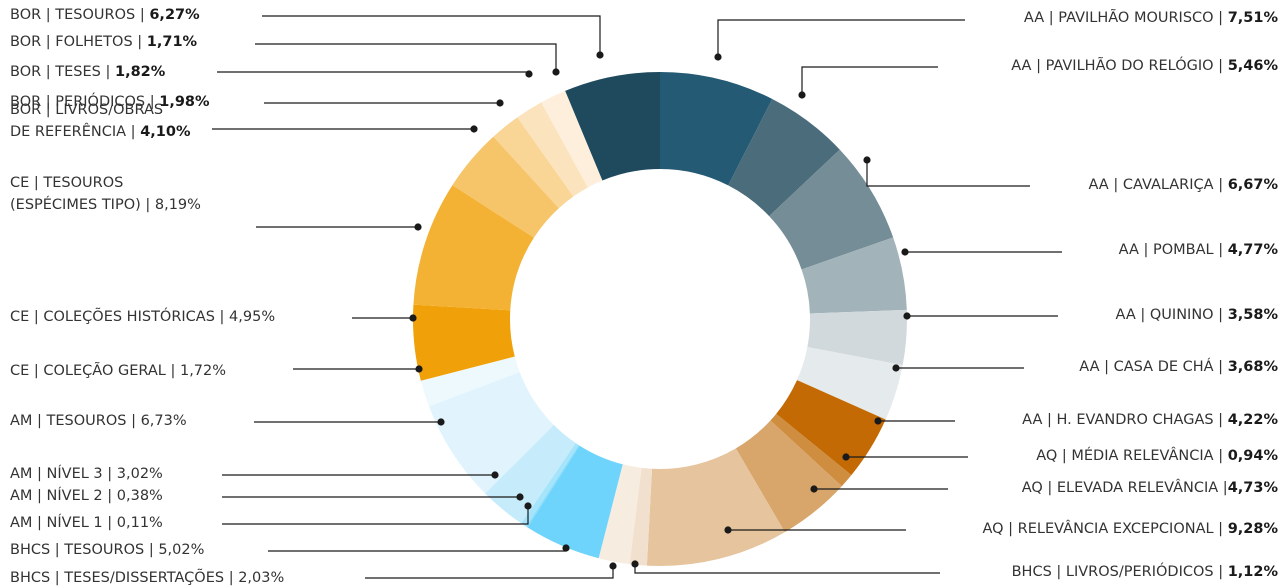 This screenshot has width=1283, height=587. Describe the element at coordinates (165, 132) in the screenshot. I see `slice-value: 4,10%` at that location.